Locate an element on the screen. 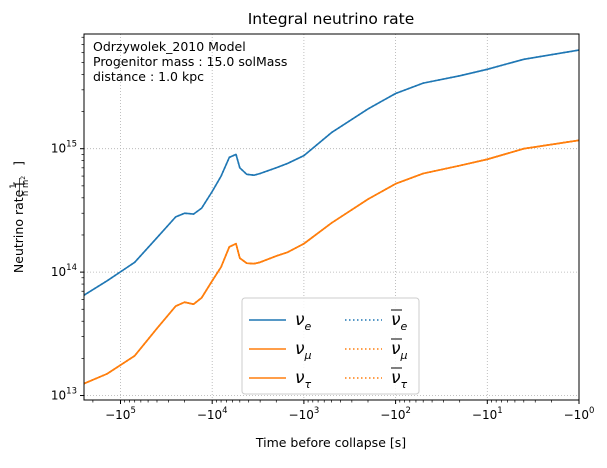  x-tick-label: −101 is located at coordinates (487, 414).